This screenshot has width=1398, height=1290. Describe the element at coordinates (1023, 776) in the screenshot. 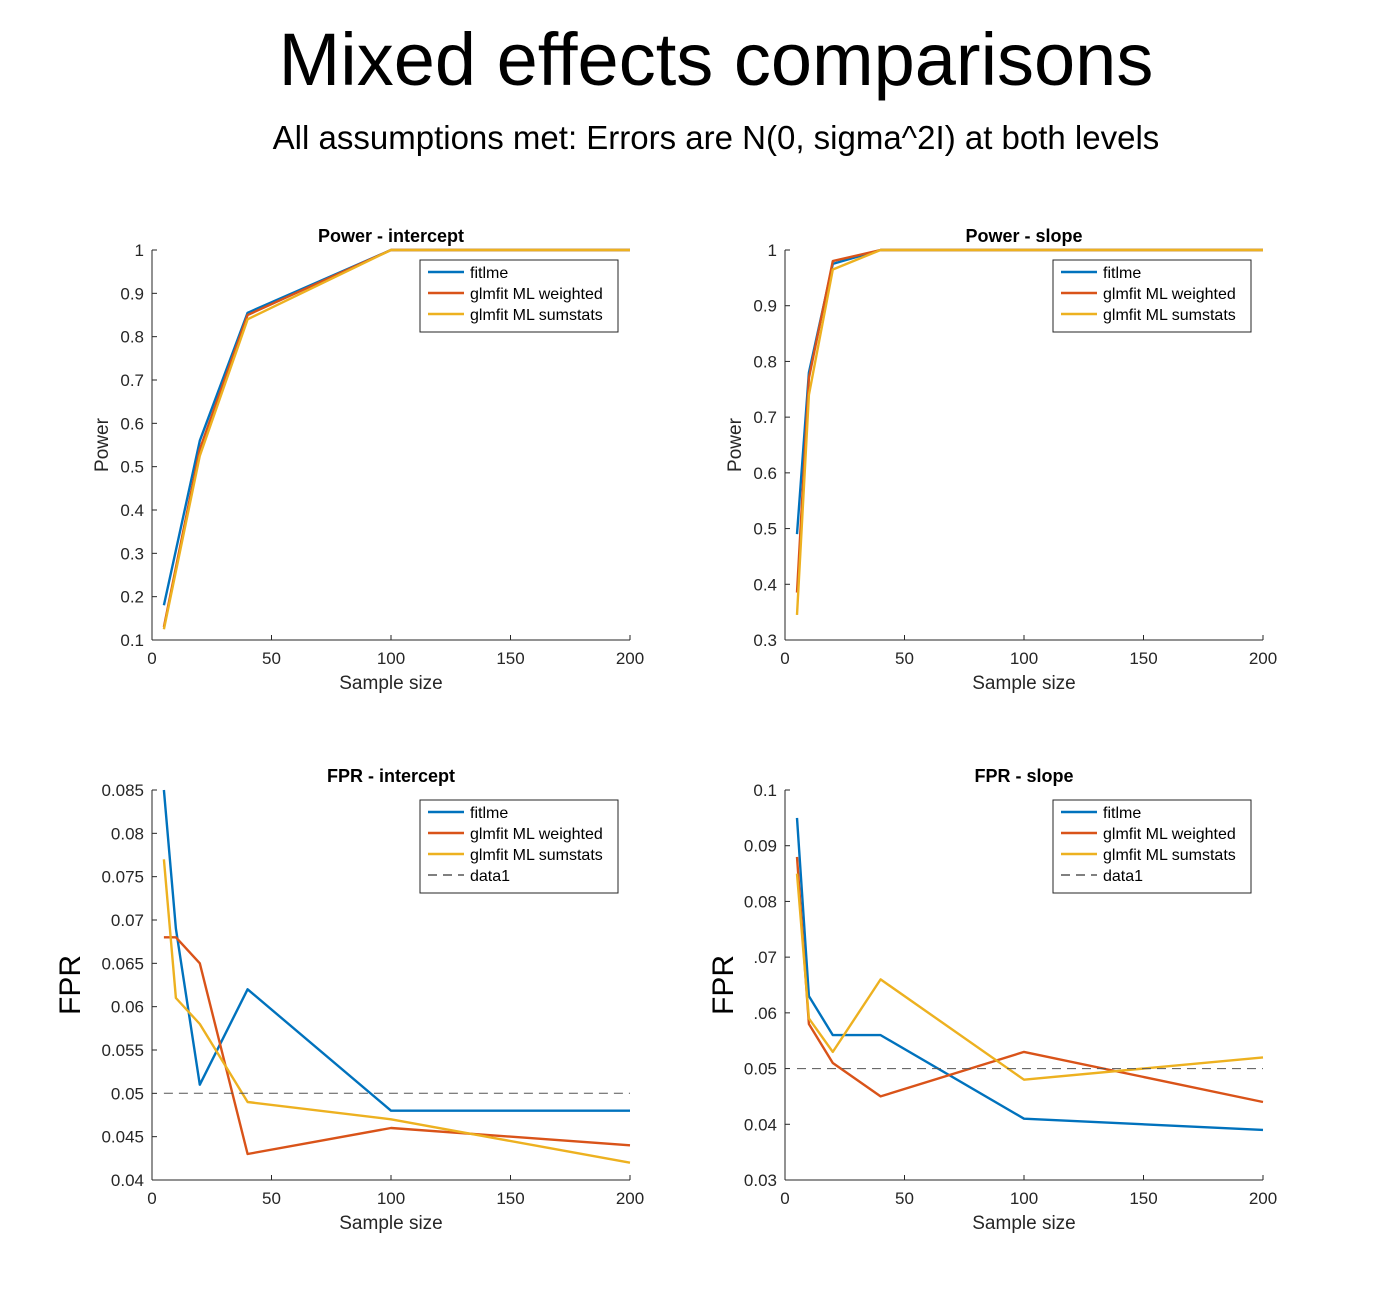

I see `plot-title: FPR - slope` at that location.